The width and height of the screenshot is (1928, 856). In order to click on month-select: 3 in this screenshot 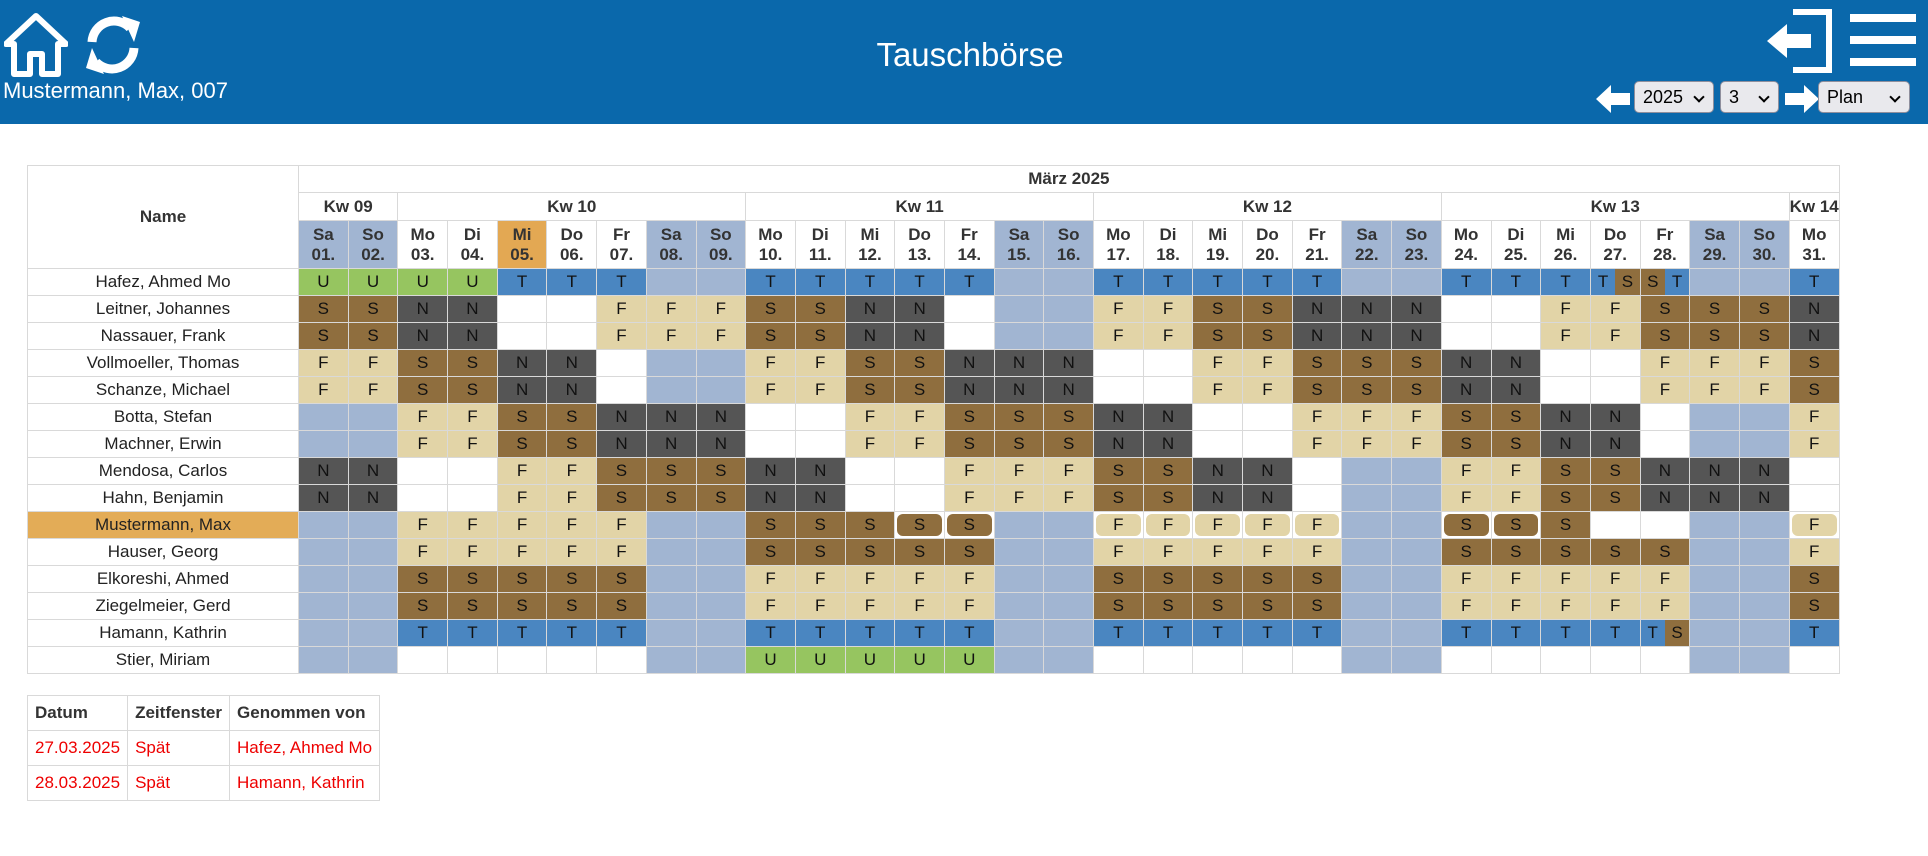, I will do `click(1749, 97)`.